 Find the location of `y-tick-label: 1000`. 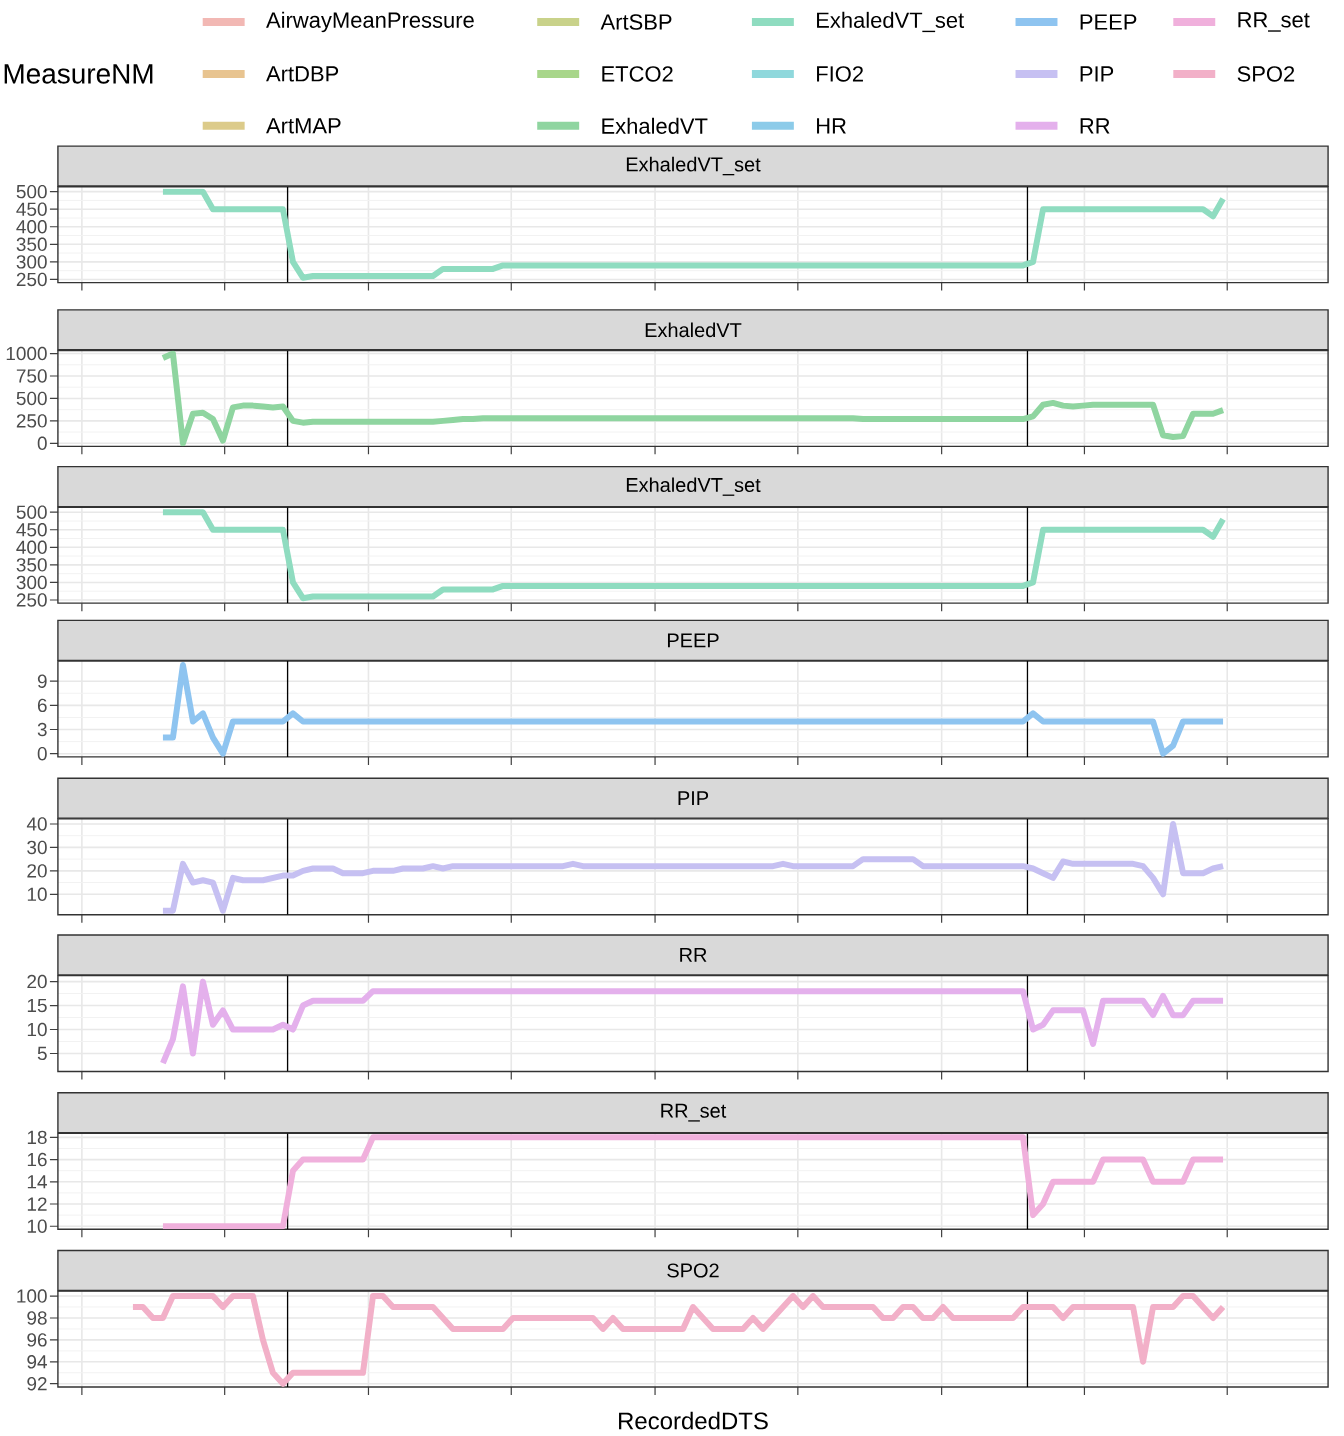

y-tick-label: 1000 is located at coordinates (26, 353).